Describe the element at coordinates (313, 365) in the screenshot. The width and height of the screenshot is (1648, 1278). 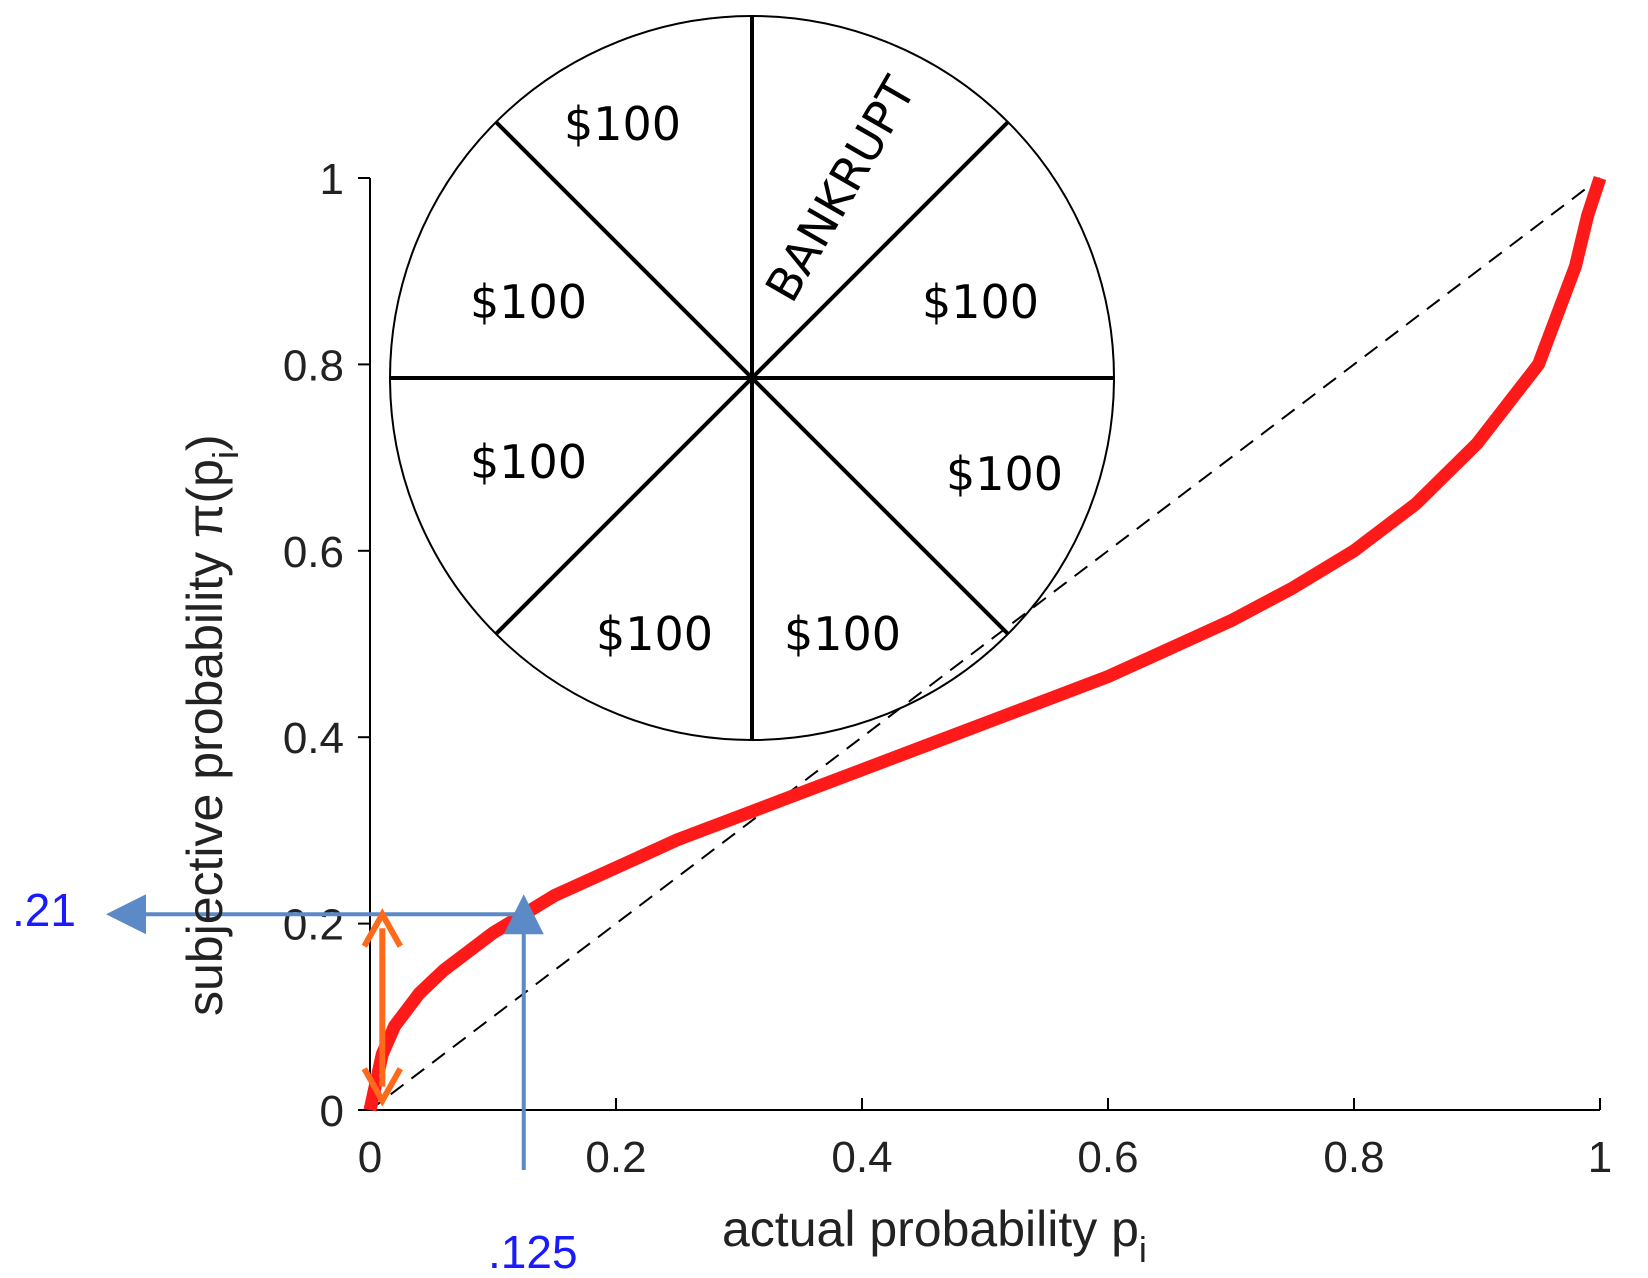
I see `y-tick-label: 0.8` at that location.